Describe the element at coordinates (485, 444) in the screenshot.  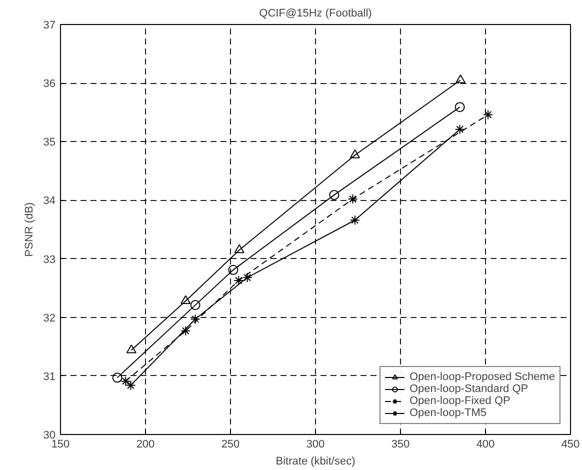
I see `x-tick-label: 400` at that location.